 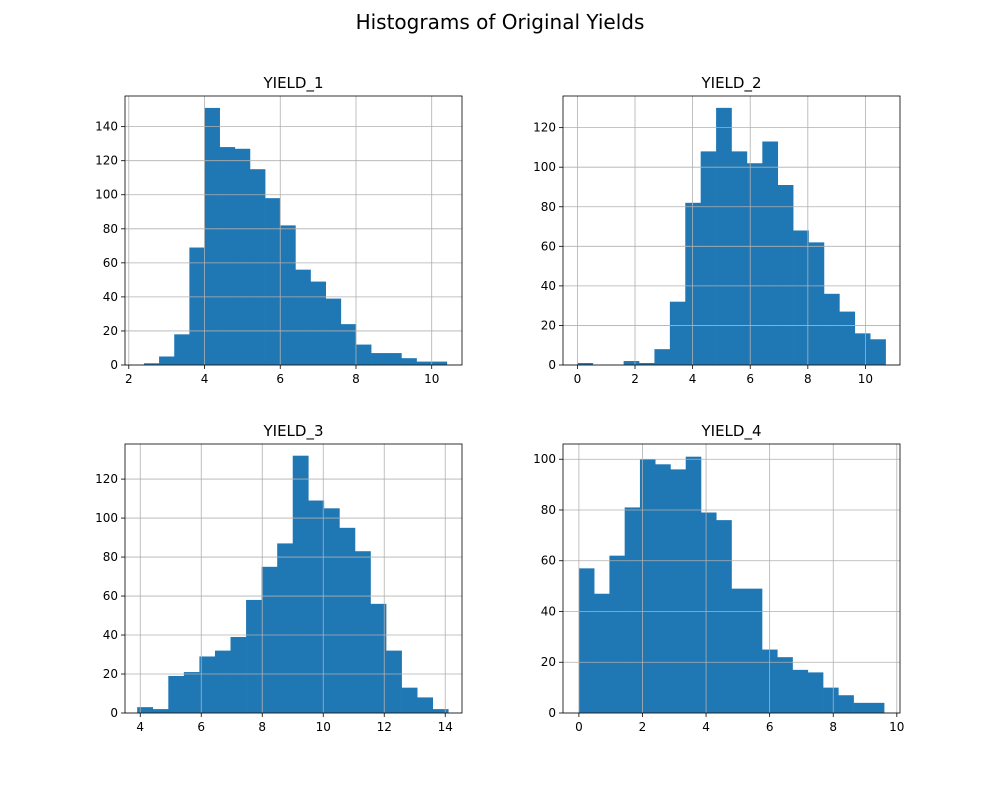 I want to click on figure-title: Histograms of Original Yields, so click(x=500, y=22).